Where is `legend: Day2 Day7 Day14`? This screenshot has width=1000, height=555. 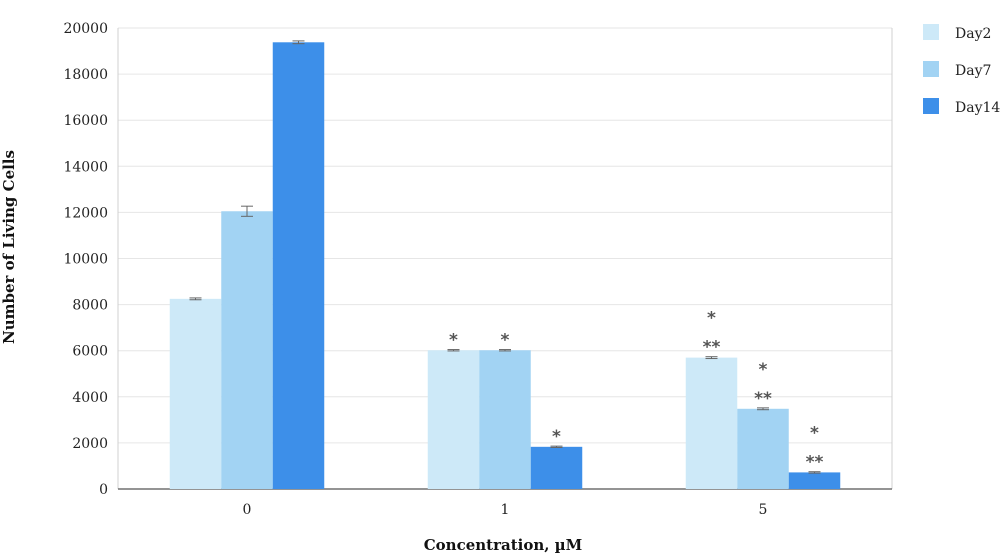 legend: Day2 Day7 Day14 is located at coordinates (961, 70).